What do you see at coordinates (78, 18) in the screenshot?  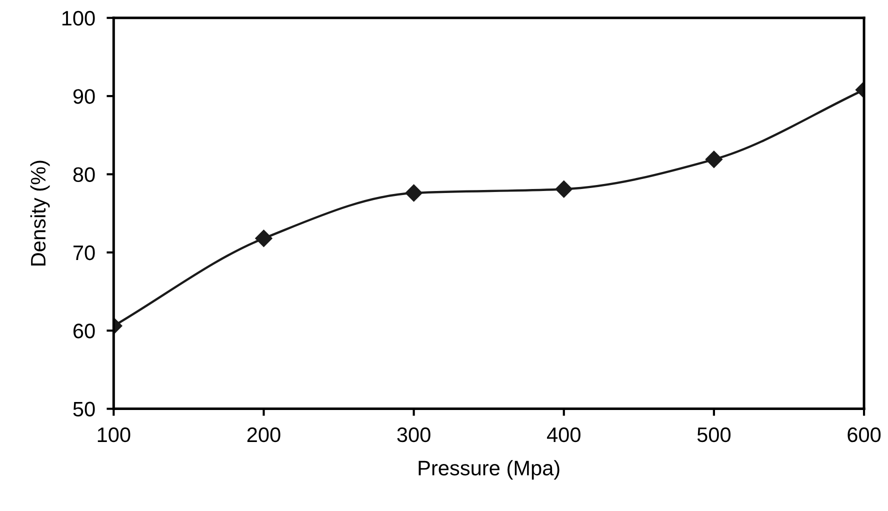 I see `y-tick-label: 100` at bounding box center [78, 18].